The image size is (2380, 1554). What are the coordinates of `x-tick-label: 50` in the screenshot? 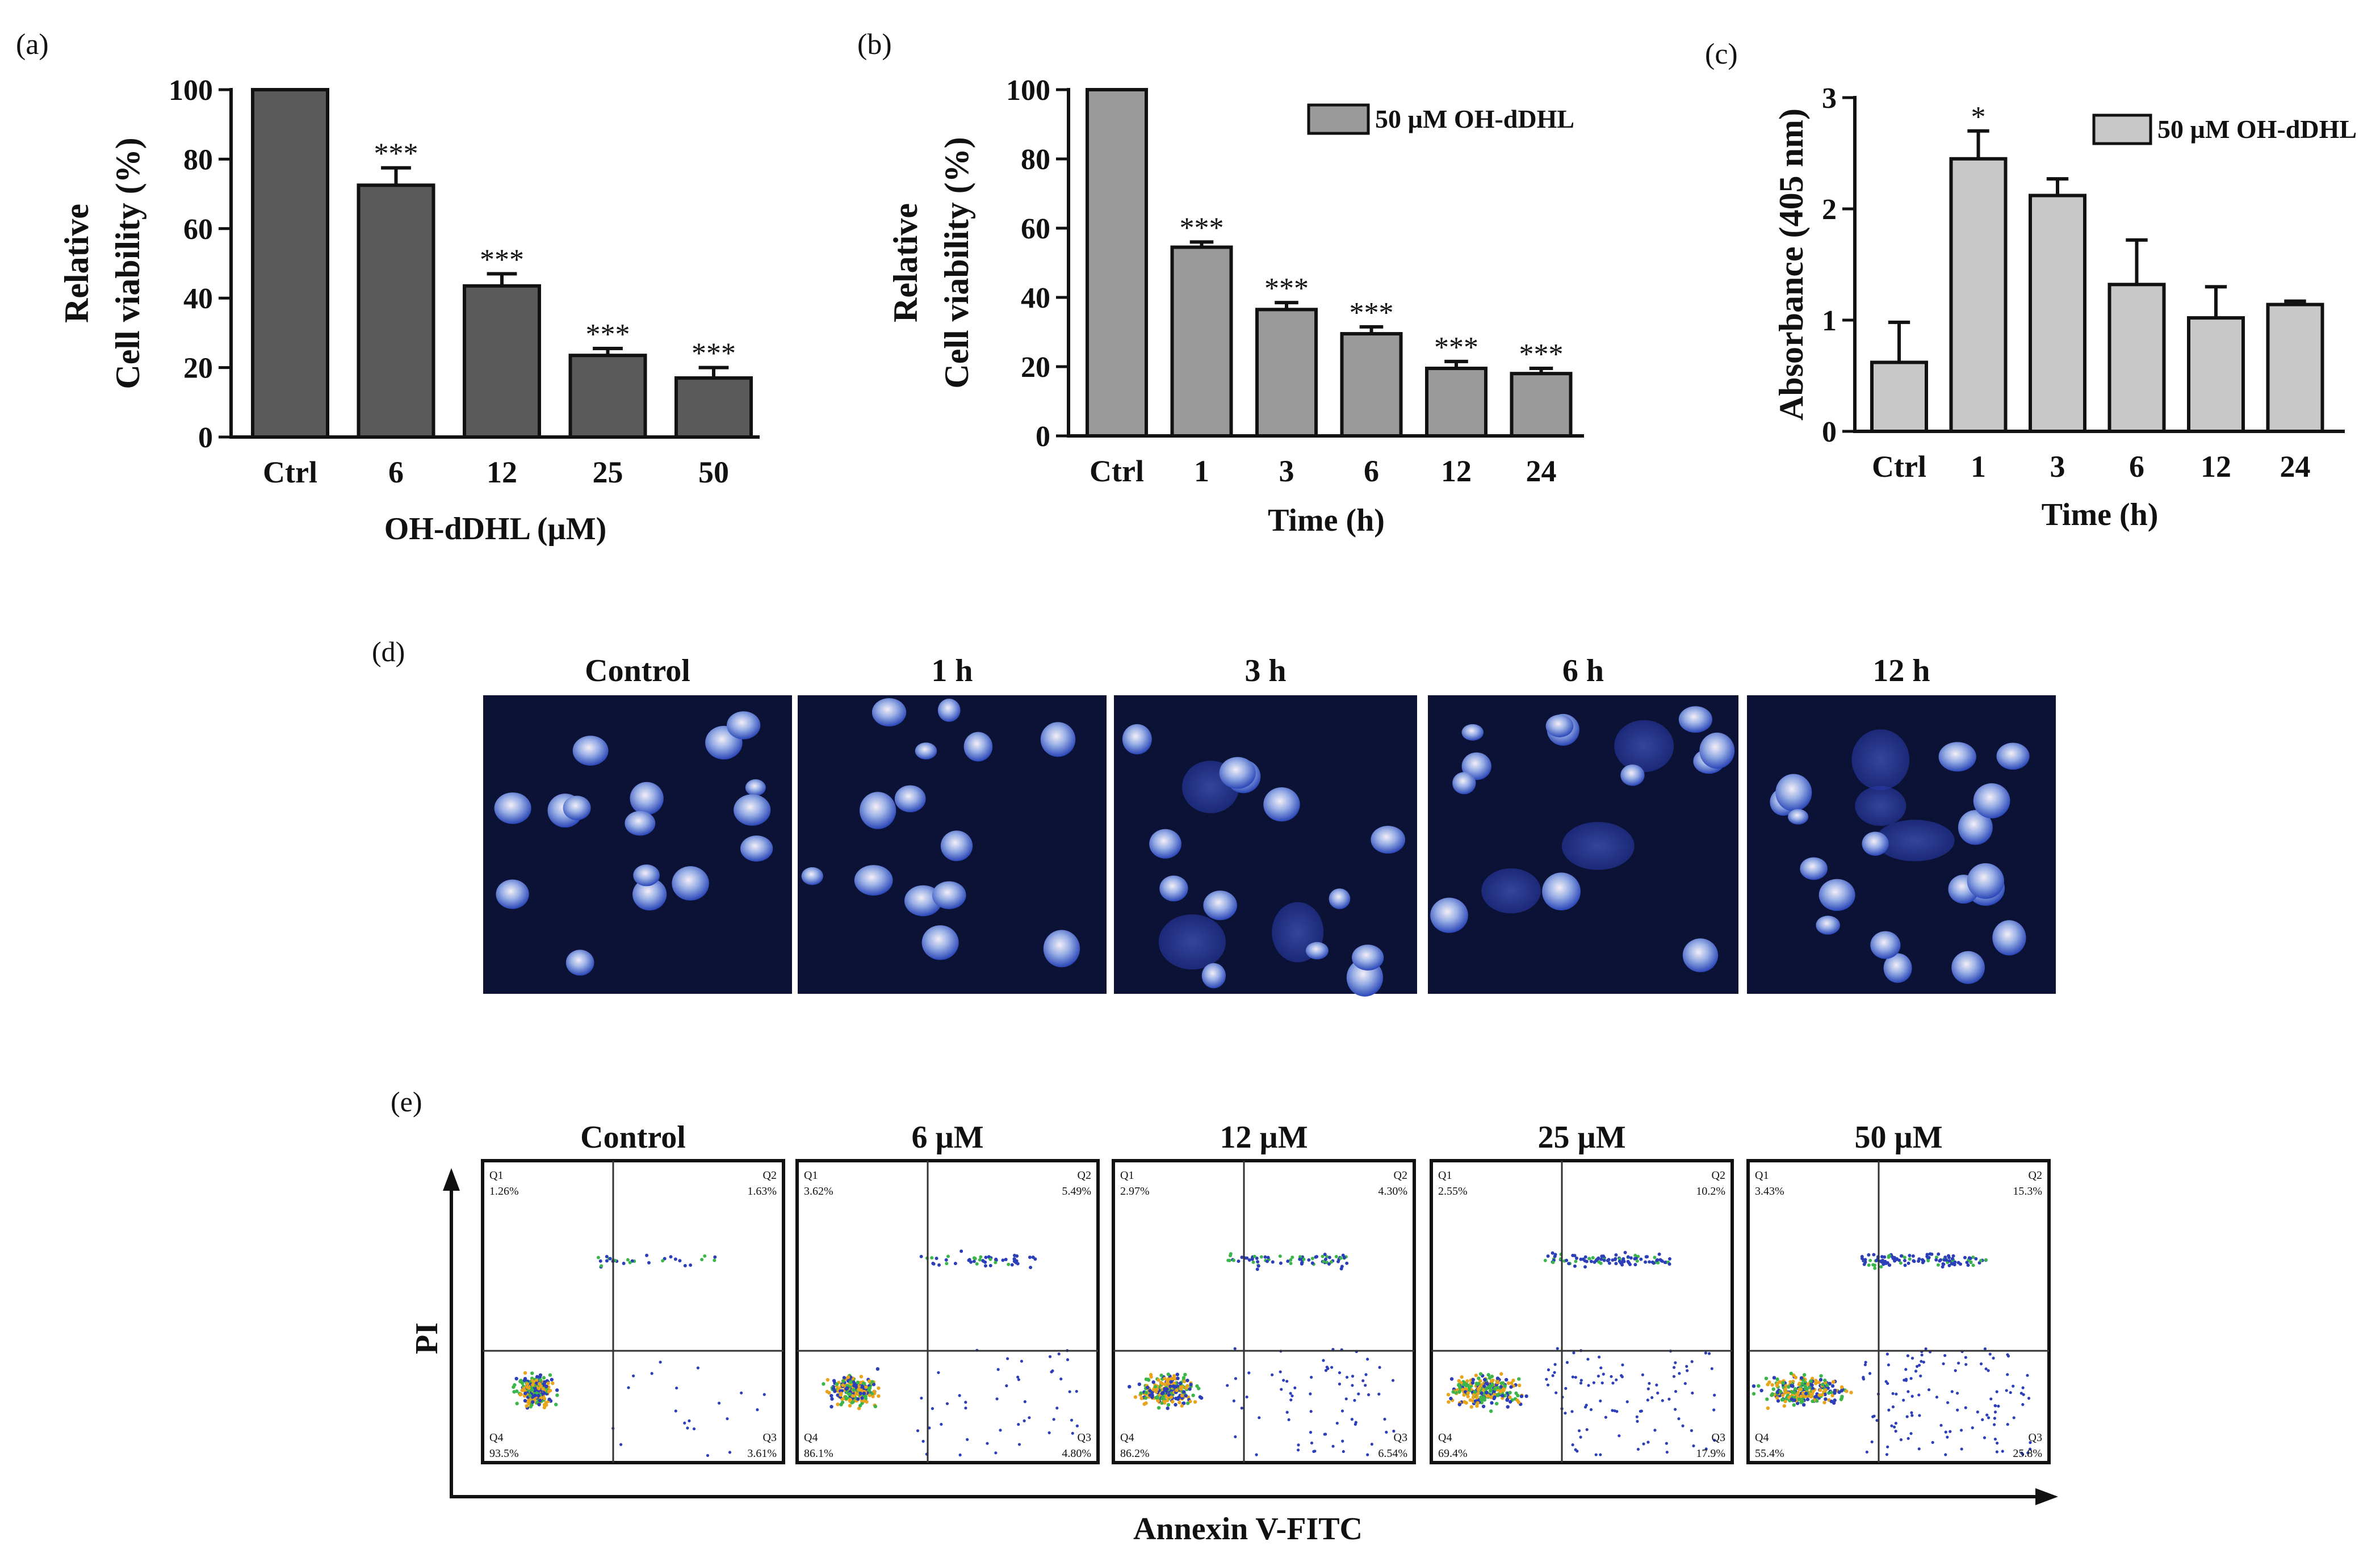 It's located at (713, 472).